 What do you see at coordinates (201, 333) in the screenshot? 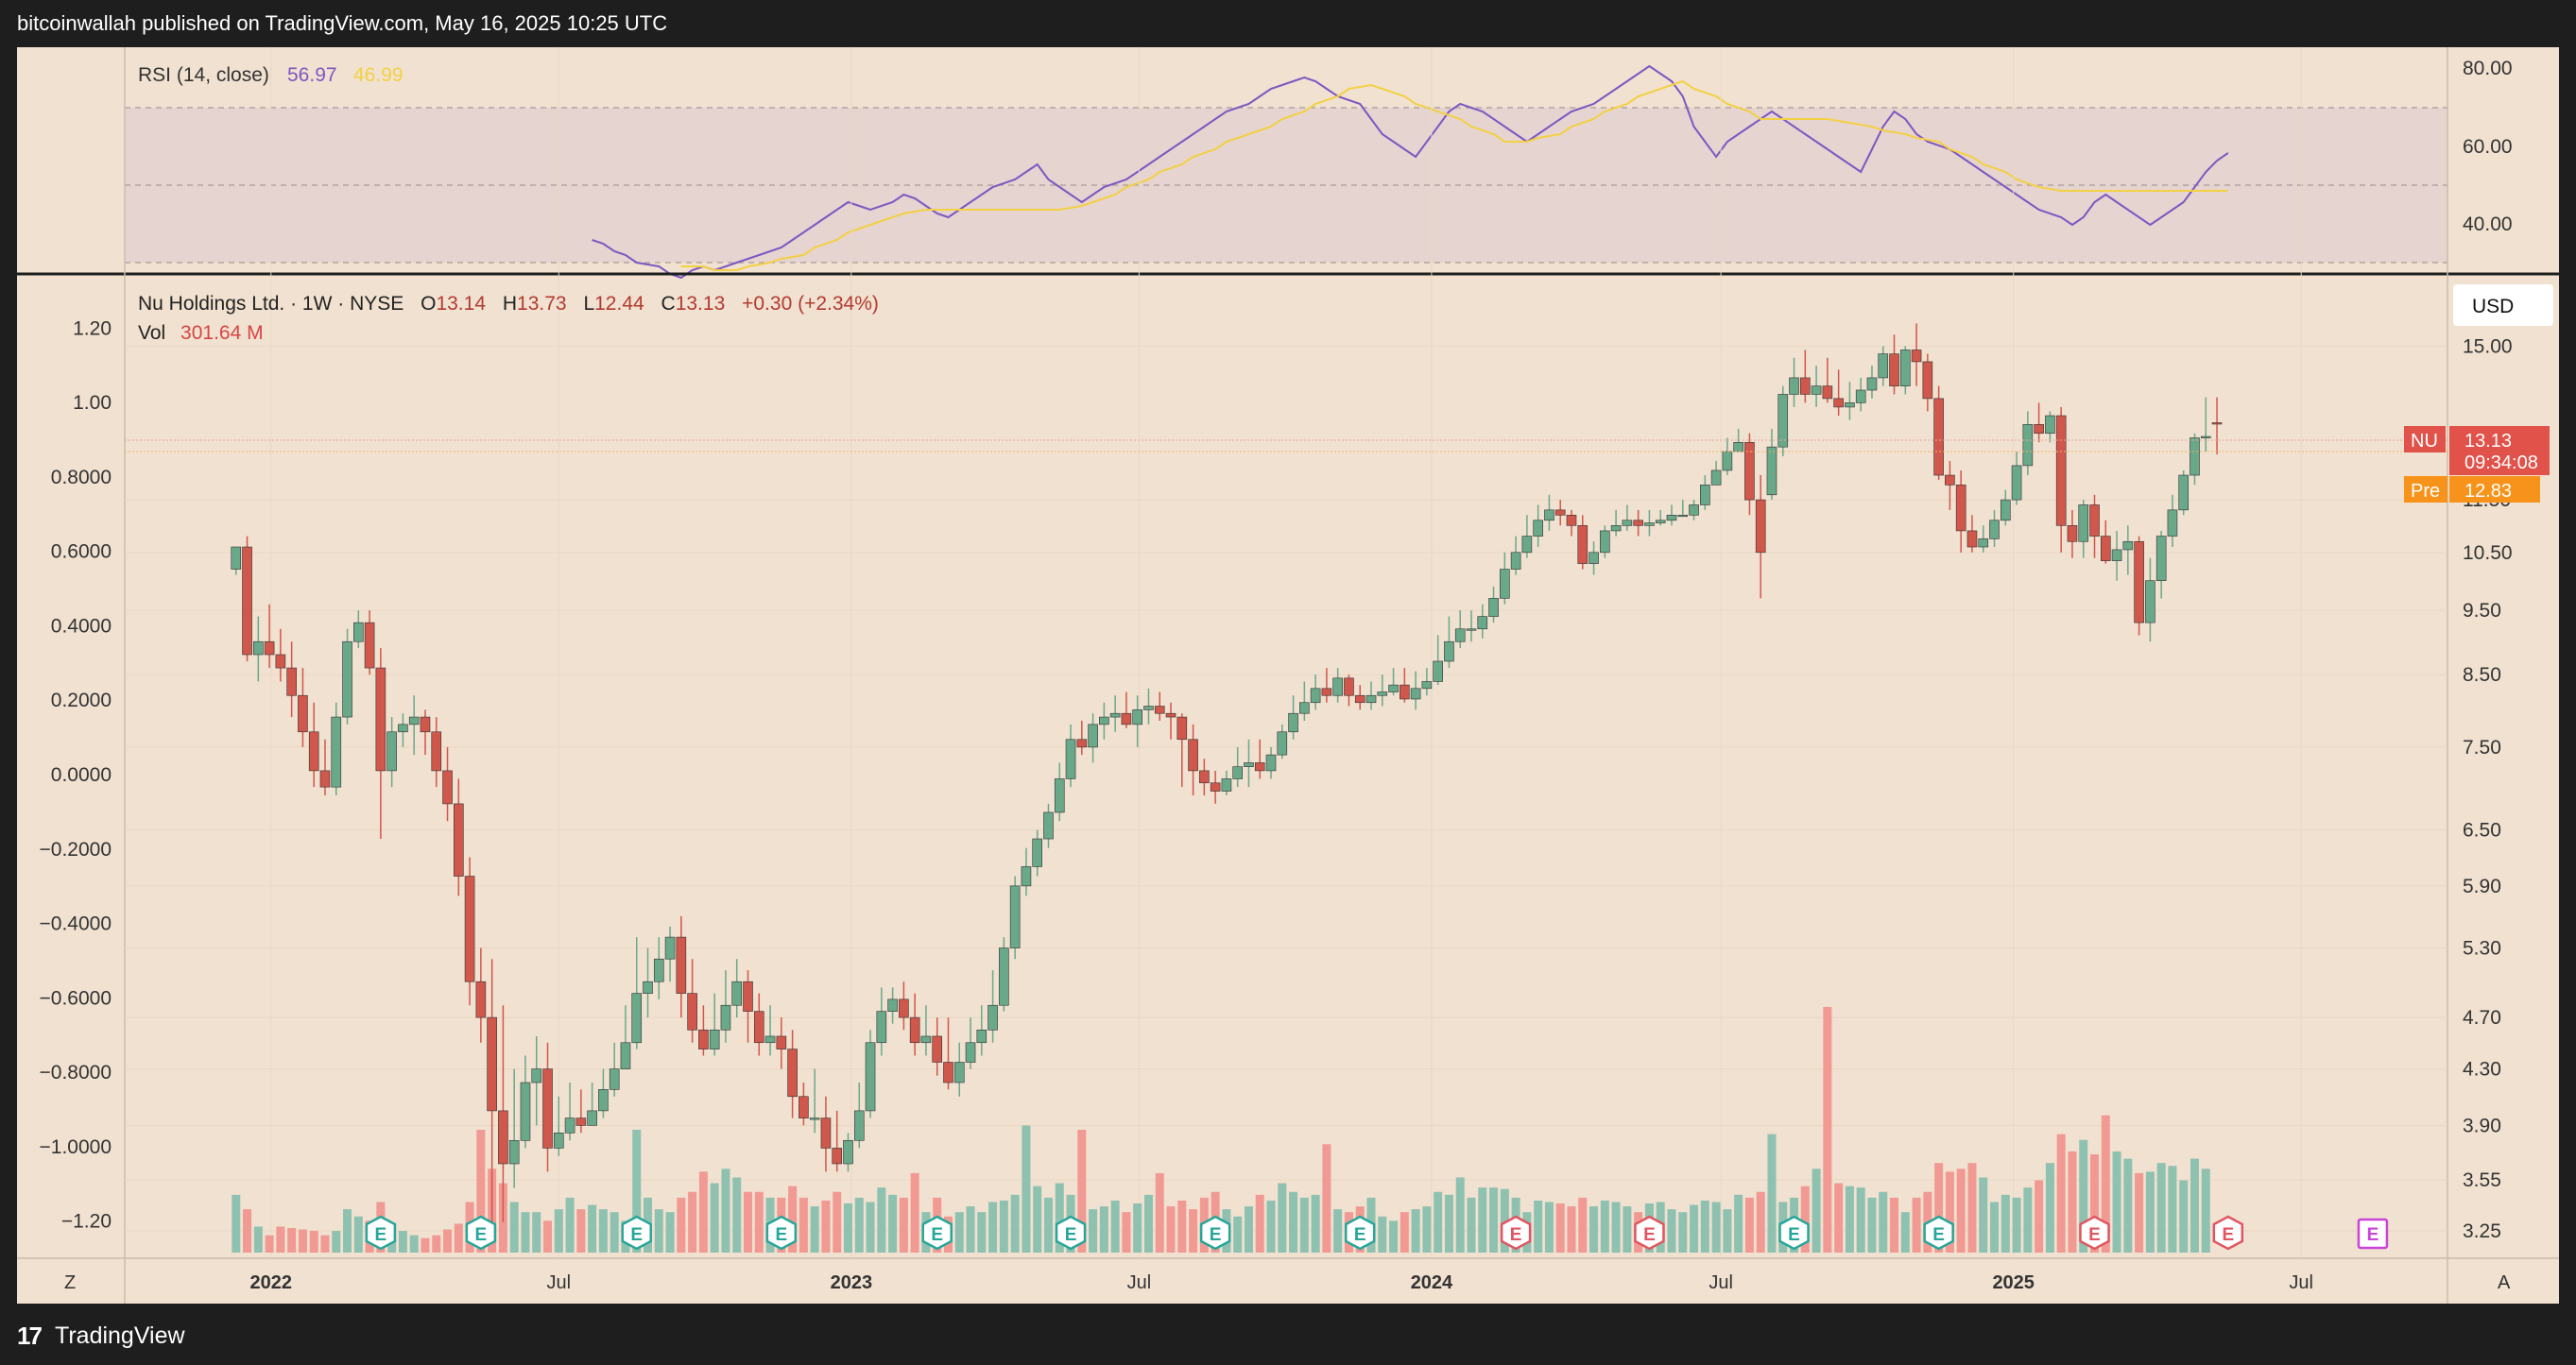
I see `volume-legend: Vol 301.64 M` at bounding box center [201, 333].